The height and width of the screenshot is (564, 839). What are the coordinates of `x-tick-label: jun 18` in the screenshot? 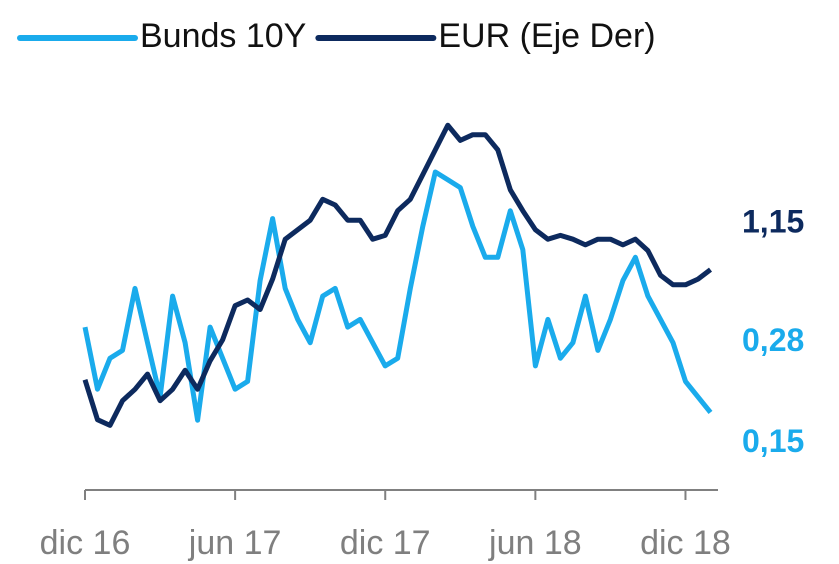 It's located at (535, 543).